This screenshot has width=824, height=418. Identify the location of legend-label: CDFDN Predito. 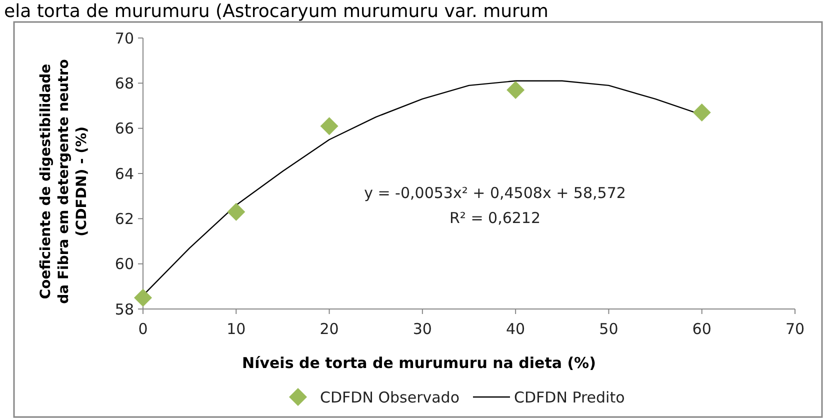
(569, 397).